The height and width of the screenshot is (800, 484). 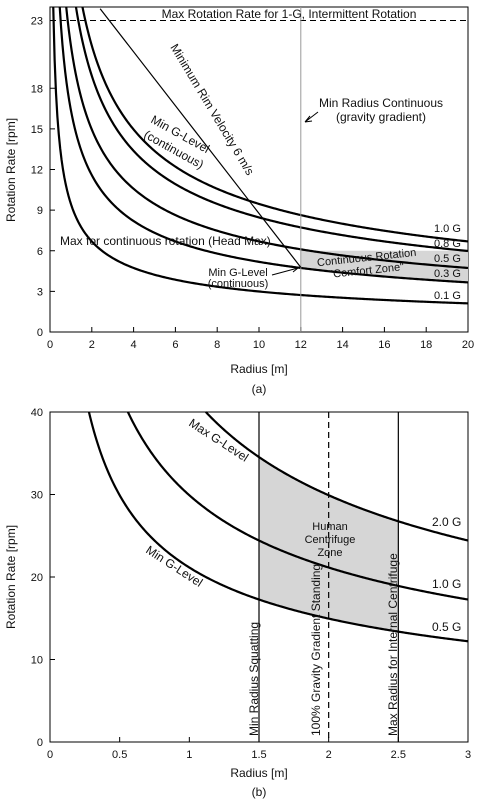 I want to click on chart-b-zone-label-2: Centrifuge, so click(x=330, y=540).